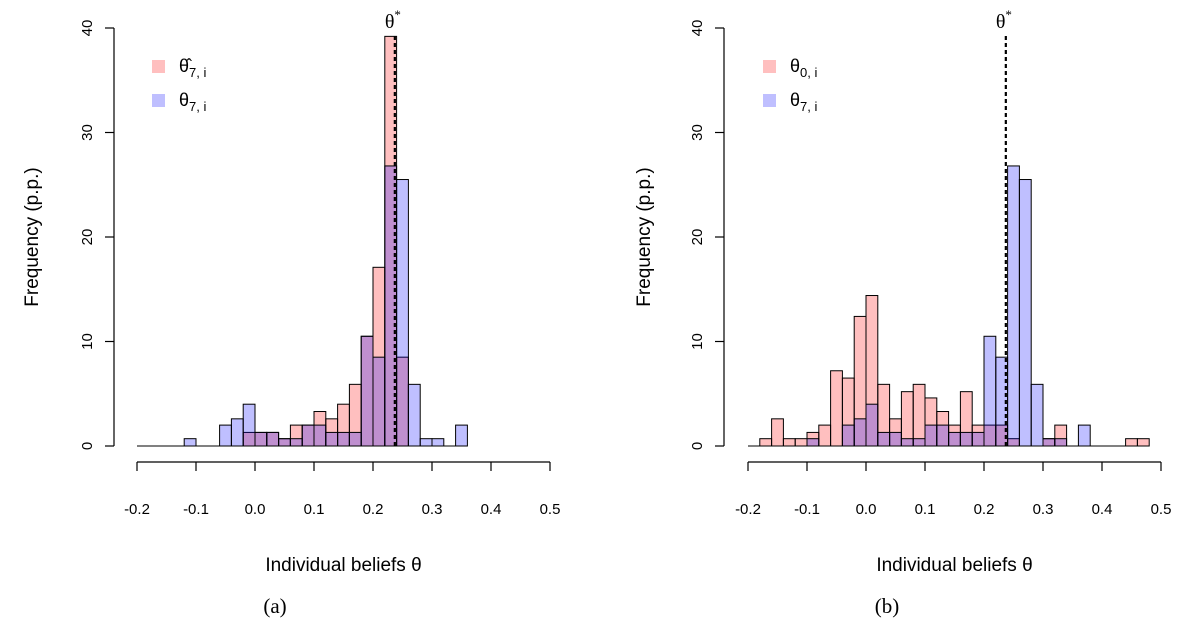 This screenshot has width=1192, height=626. I want to click on panel-b-x-tick-label: 0.1, so click(925, 509).